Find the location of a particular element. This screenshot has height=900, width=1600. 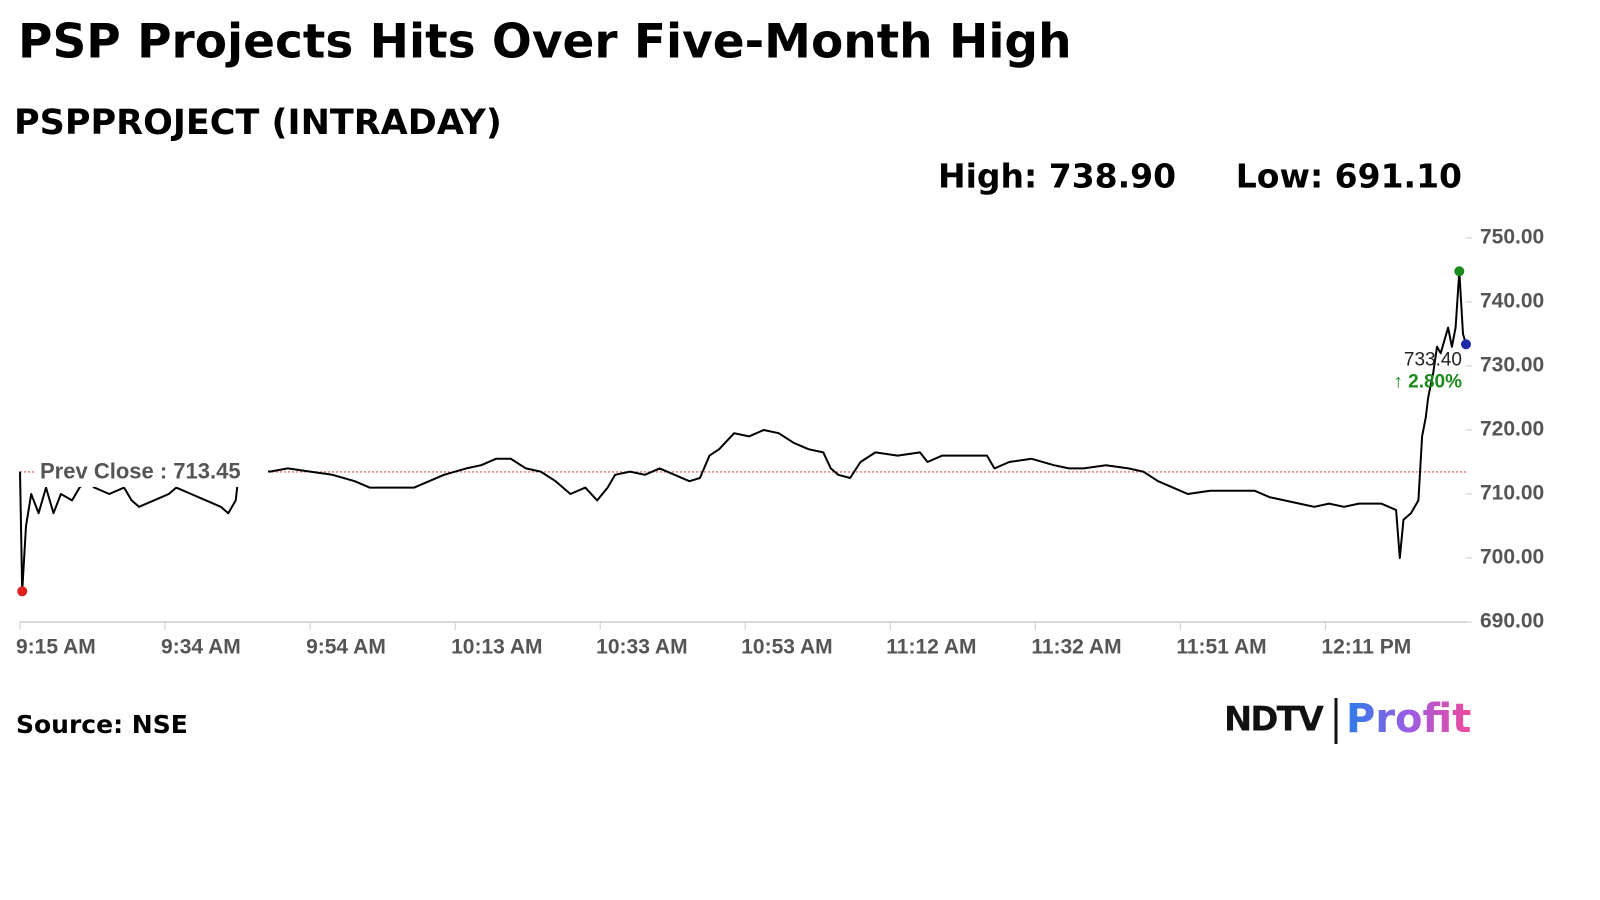

x-tick-label: 10:13 AM is located at coordinates (496, 647).